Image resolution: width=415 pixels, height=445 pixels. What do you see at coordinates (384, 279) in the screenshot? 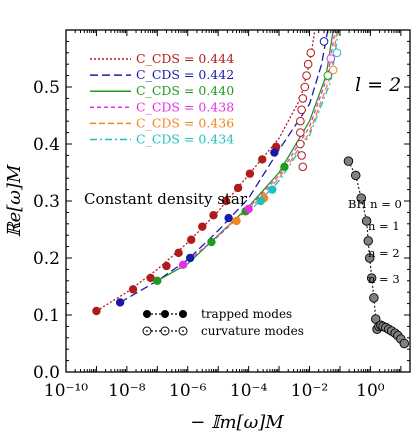
I see `bh-overtone-label-3: n = 3` at bounding box center [384, 279].